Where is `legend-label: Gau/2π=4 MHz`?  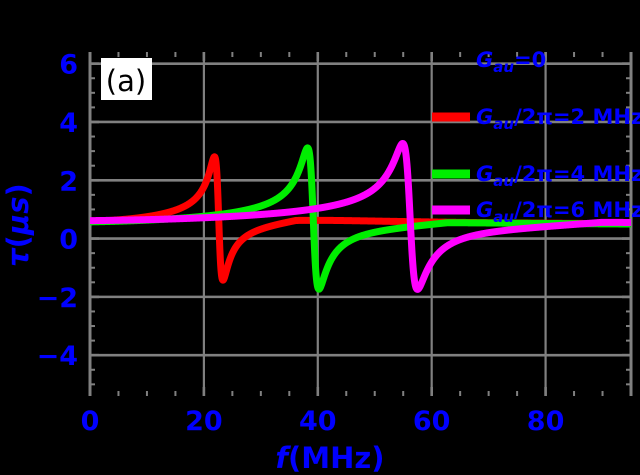
legend-label: Gau/2π=4 MHz is located at coordinates (558, 176).